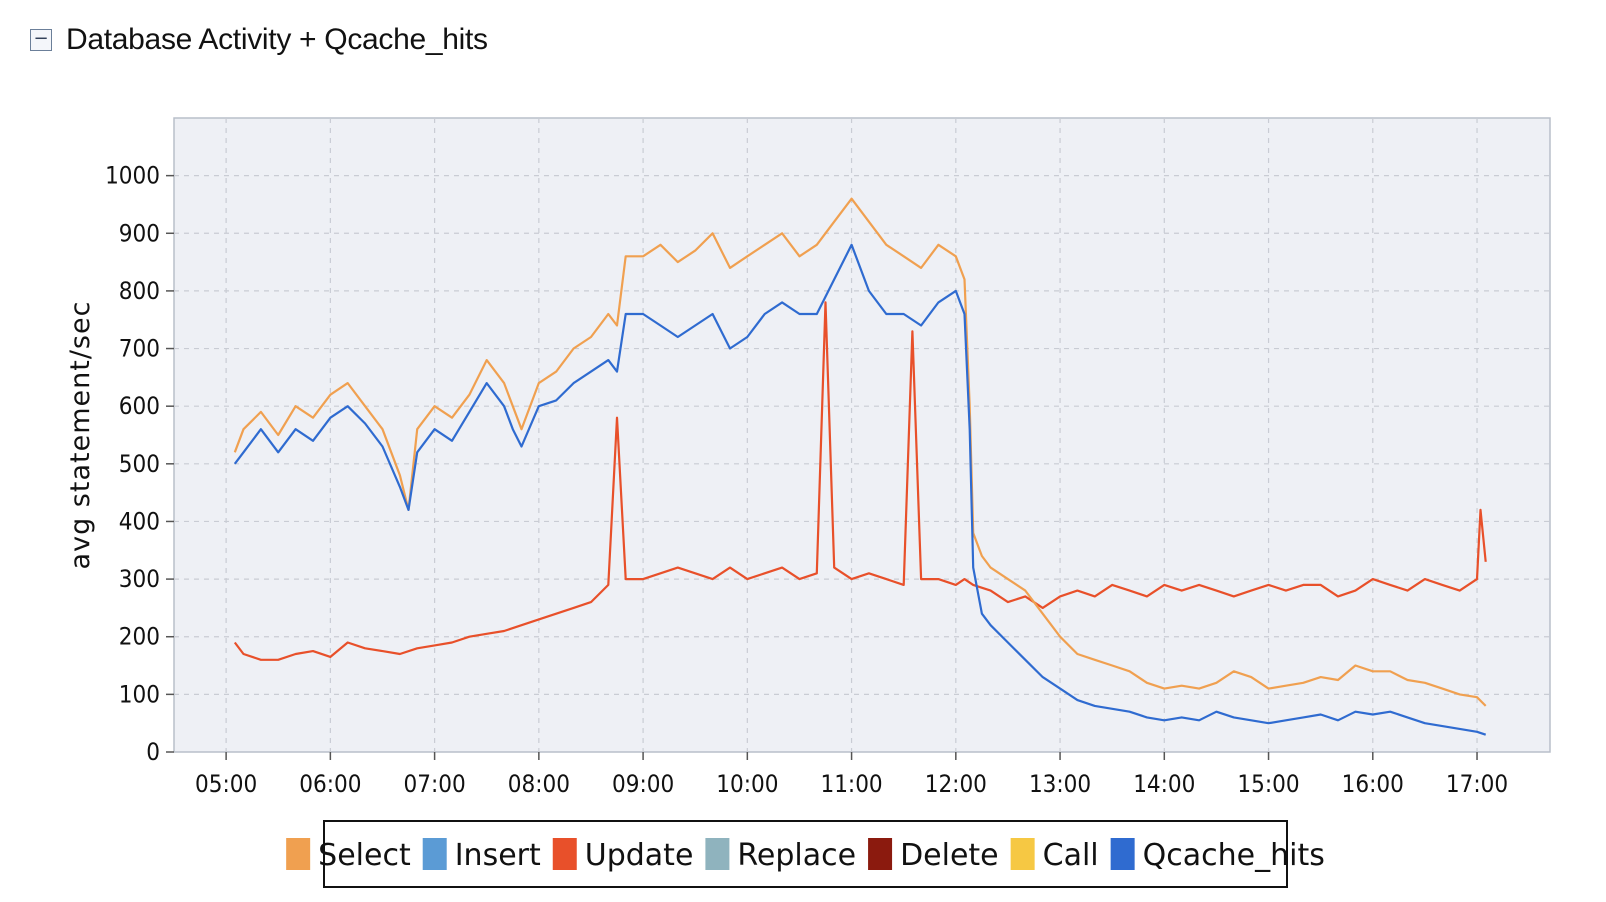  What do you see at coordinates (434, 854) in the screenshot?
I see `legend-swatch-insert` at bounding box center [434, 854].